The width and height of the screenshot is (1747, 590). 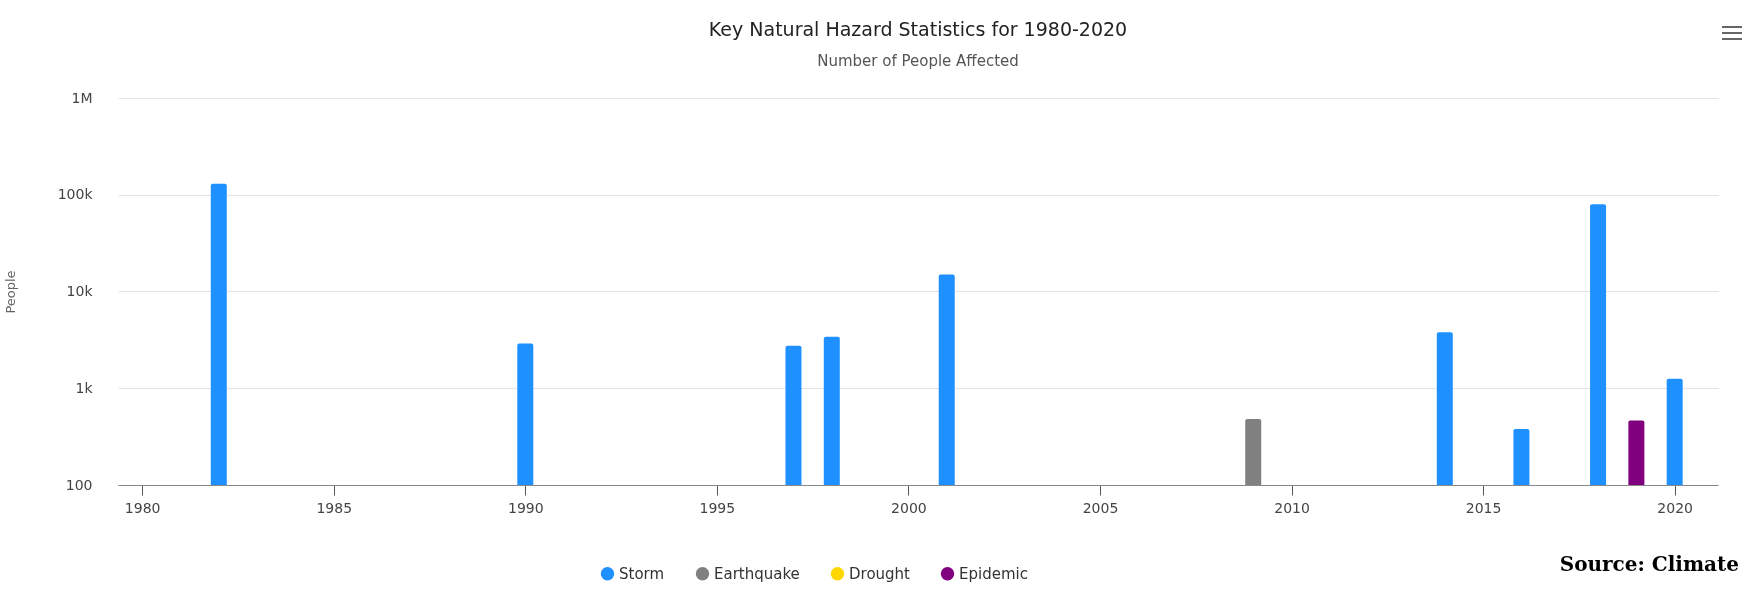 What do you see at coordinates (1675, 507) in the screenshot?
I see `x-tick-label: 2020` at bounding box center [1675, 507].